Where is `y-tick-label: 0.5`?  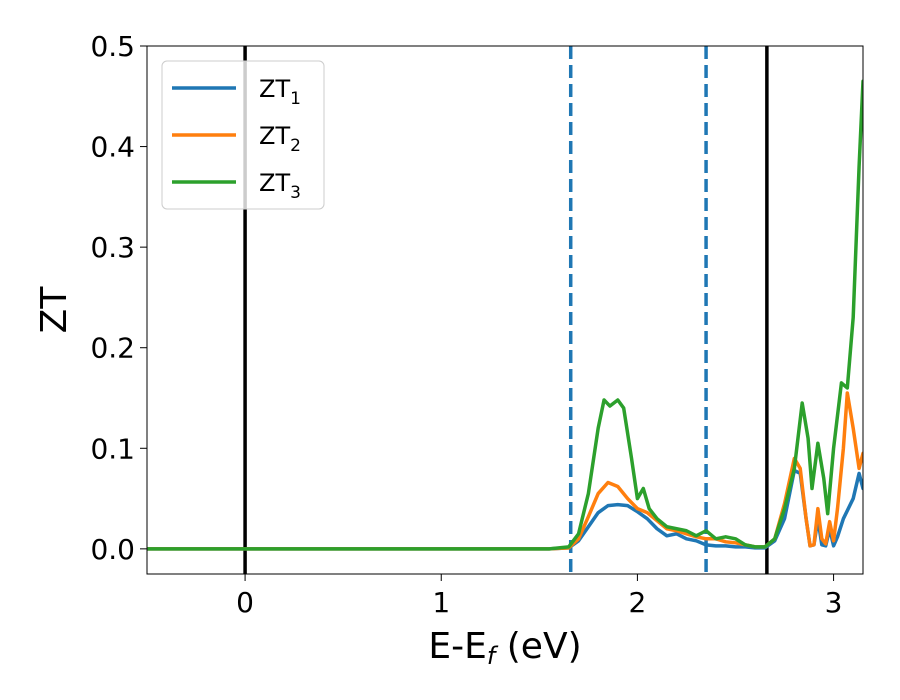 y-tick-label: 0.5 is located at coordinates (112, 46).